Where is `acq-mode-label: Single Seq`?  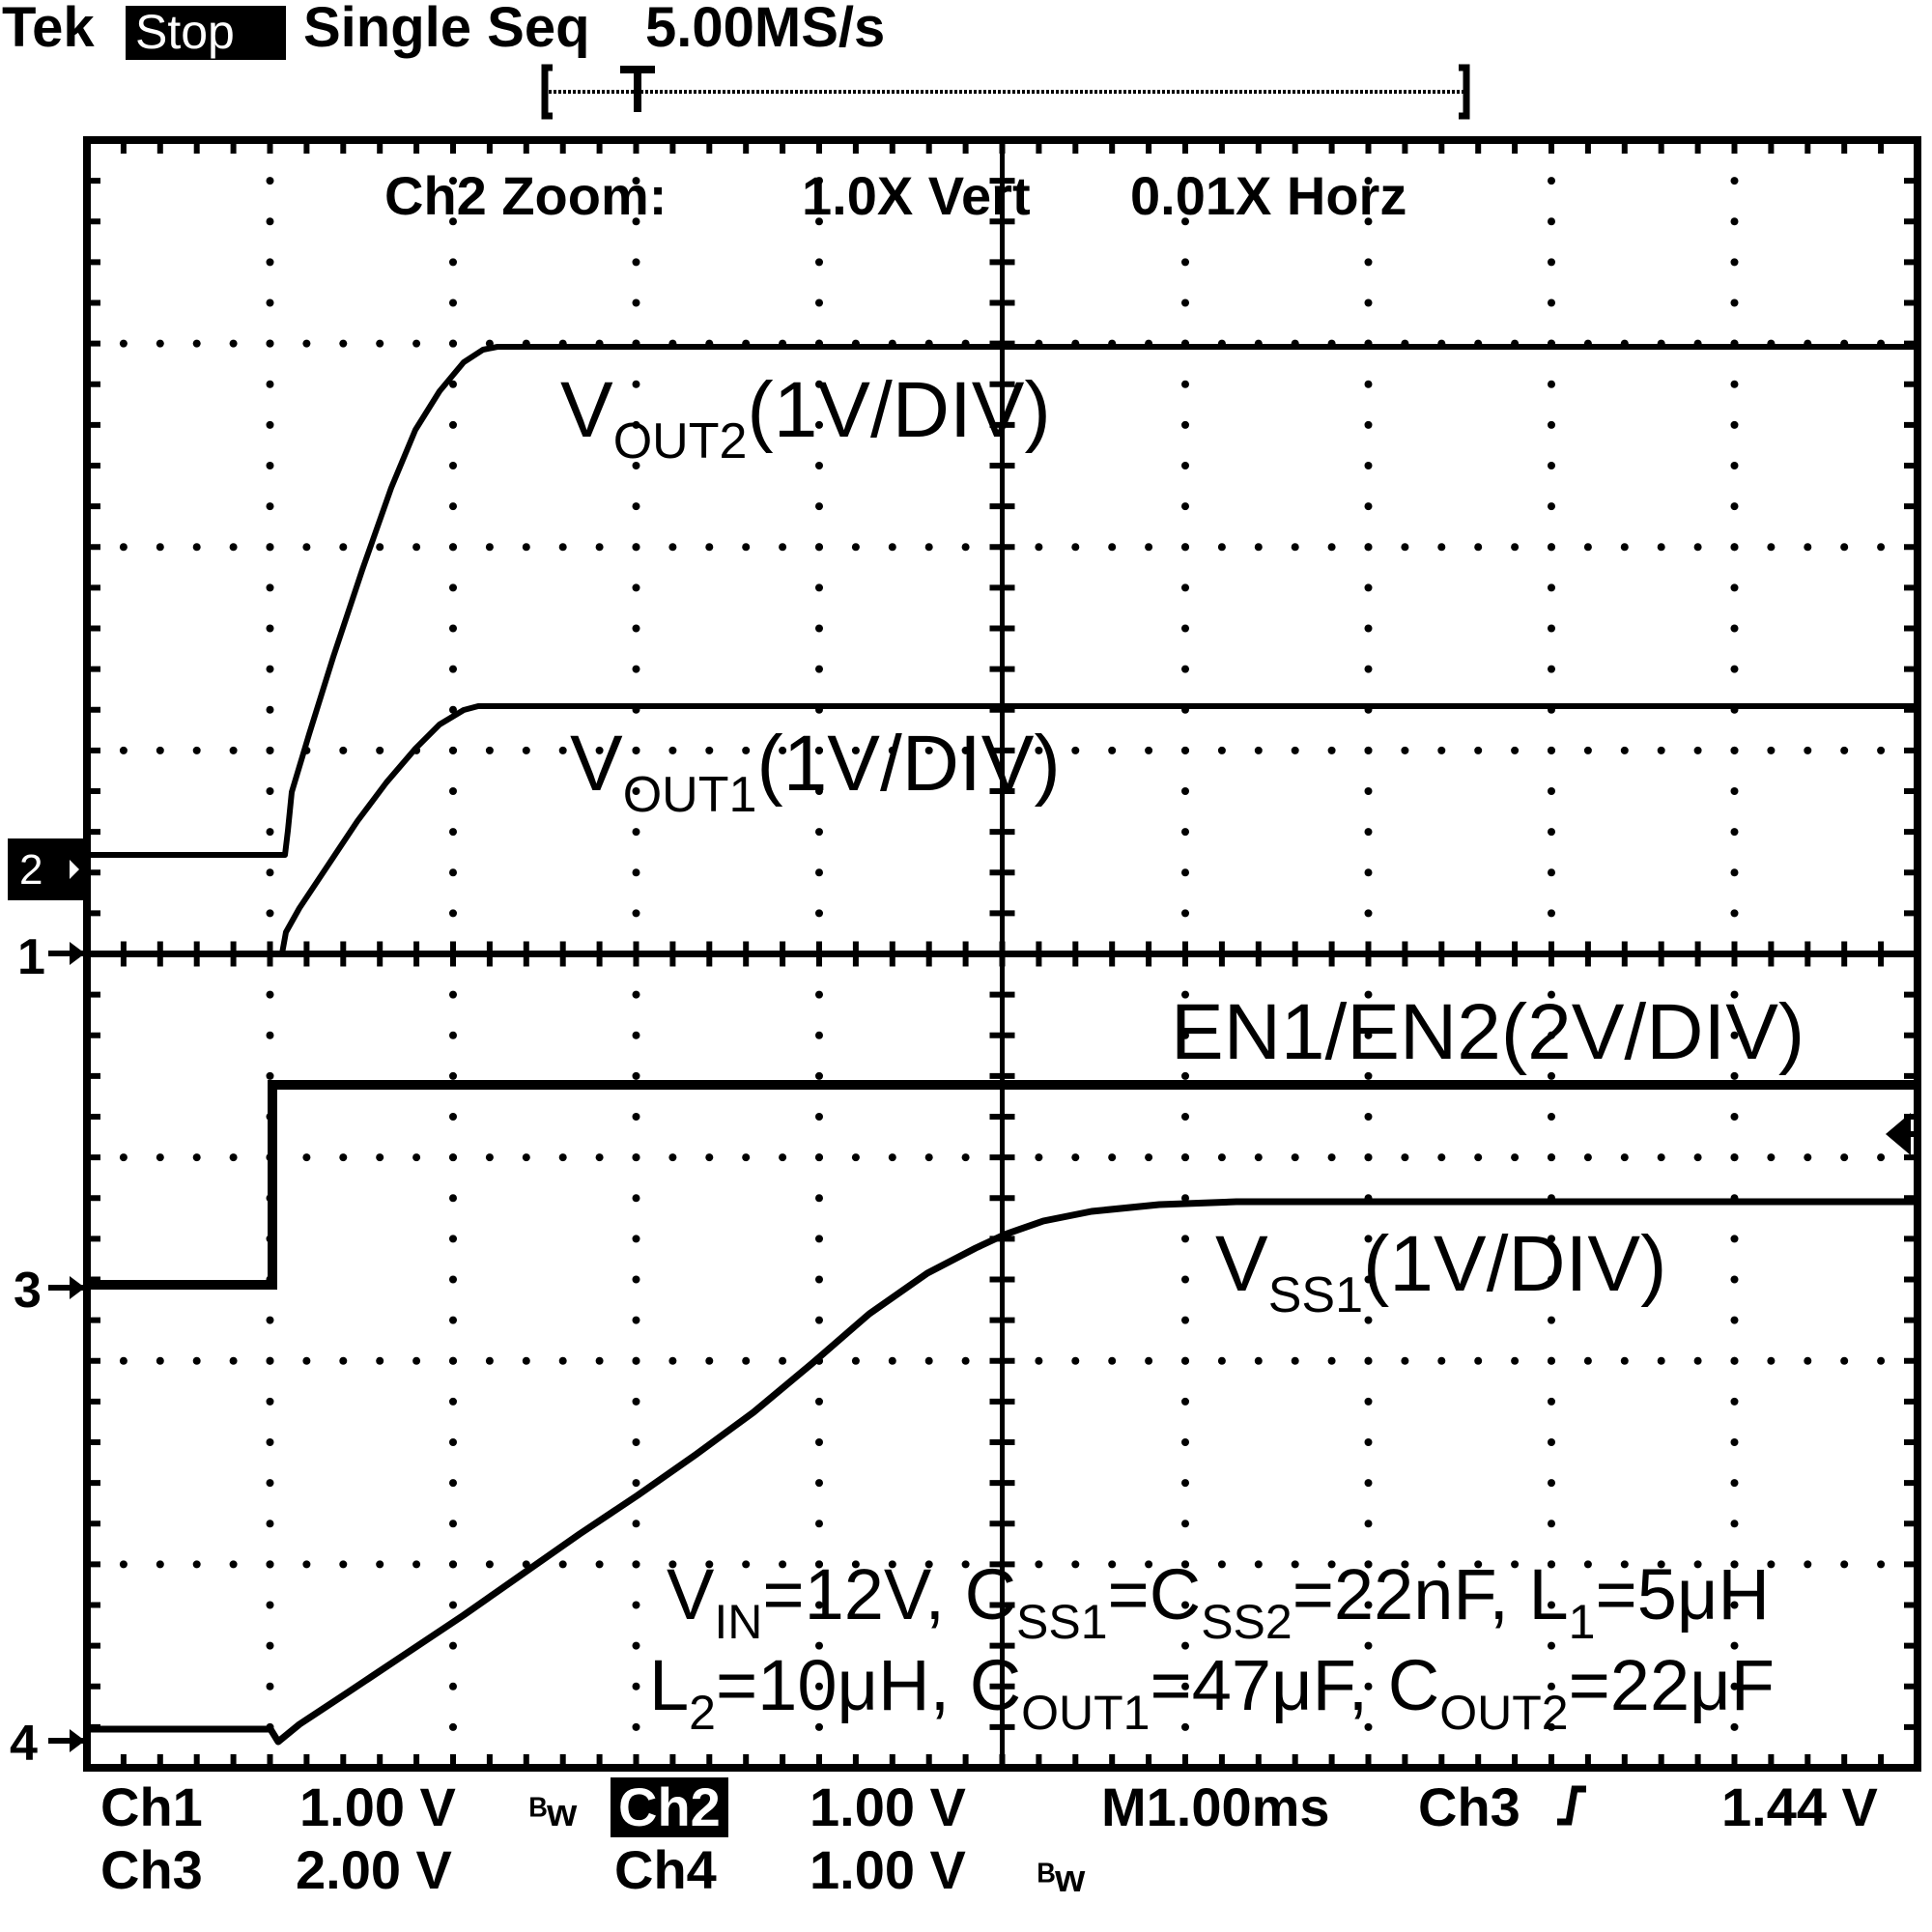
acq-mode-label: Single Seq is located at coordinates (446, 29).